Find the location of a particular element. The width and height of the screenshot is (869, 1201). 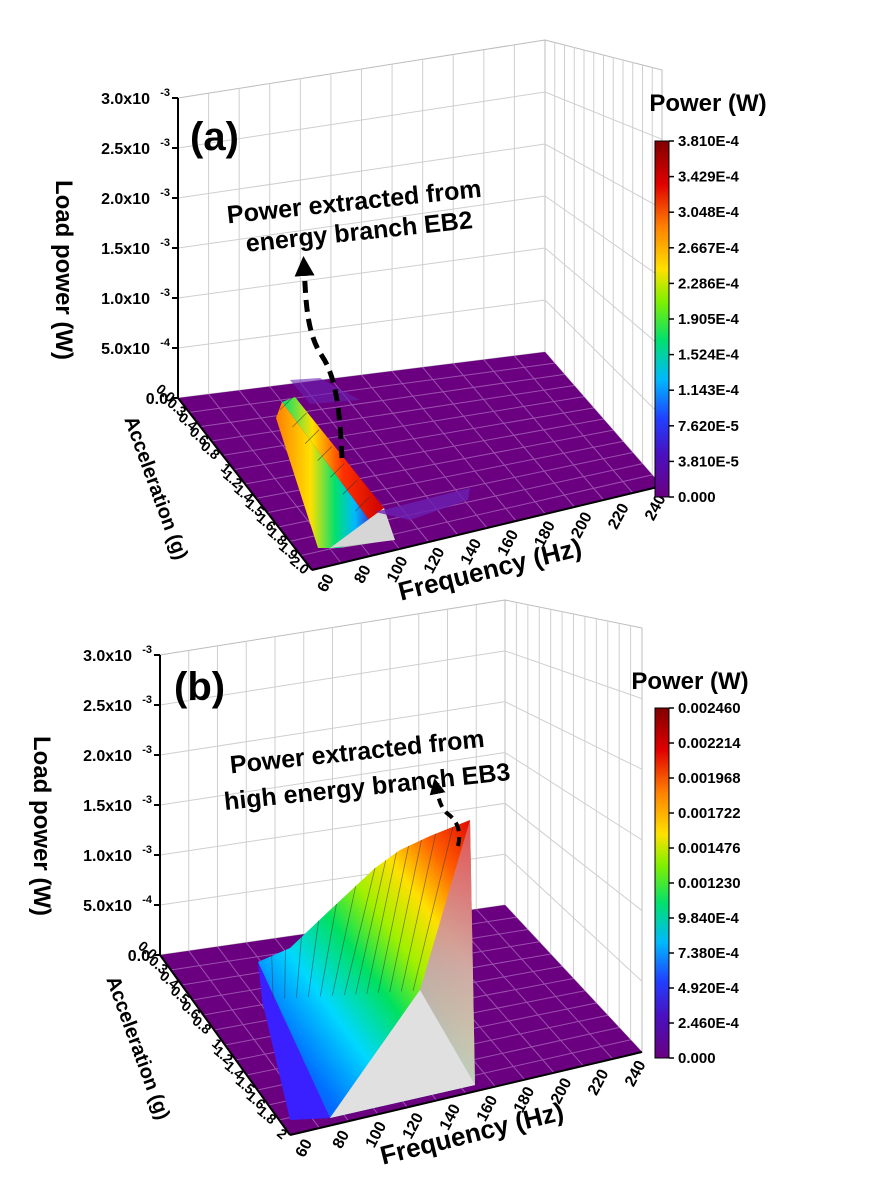

panel-a-surface is located at coordinates (373, 463).